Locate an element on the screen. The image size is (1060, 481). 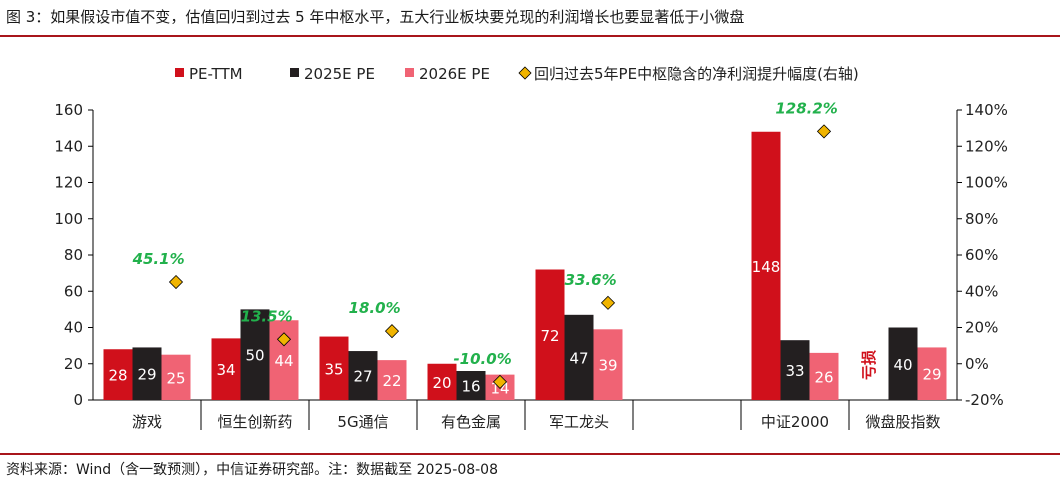
right-axis-tick-label: 80% is located at coordinates (981, 219).